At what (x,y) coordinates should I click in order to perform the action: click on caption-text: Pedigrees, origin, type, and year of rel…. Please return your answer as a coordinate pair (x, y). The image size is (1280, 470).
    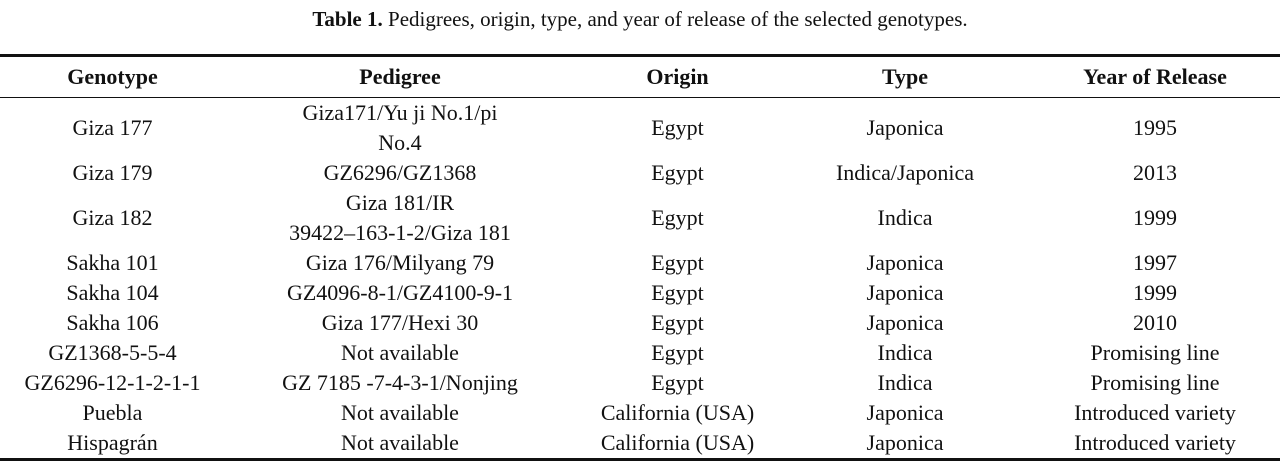
    Looking at the image, I should click on (678, 19).